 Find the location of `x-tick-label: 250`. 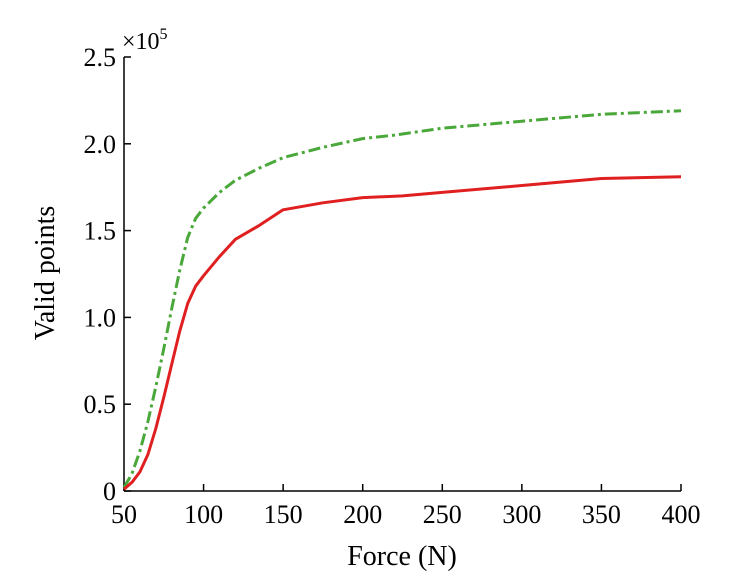

x-tick-label: 250 is located at coordinates (442, 514).